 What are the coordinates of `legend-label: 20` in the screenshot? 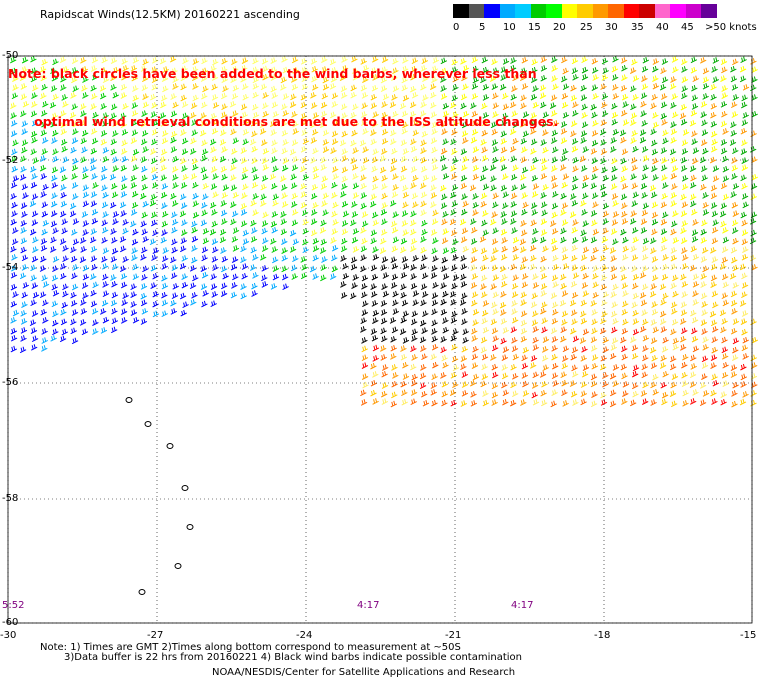 It's located at (559, 27).